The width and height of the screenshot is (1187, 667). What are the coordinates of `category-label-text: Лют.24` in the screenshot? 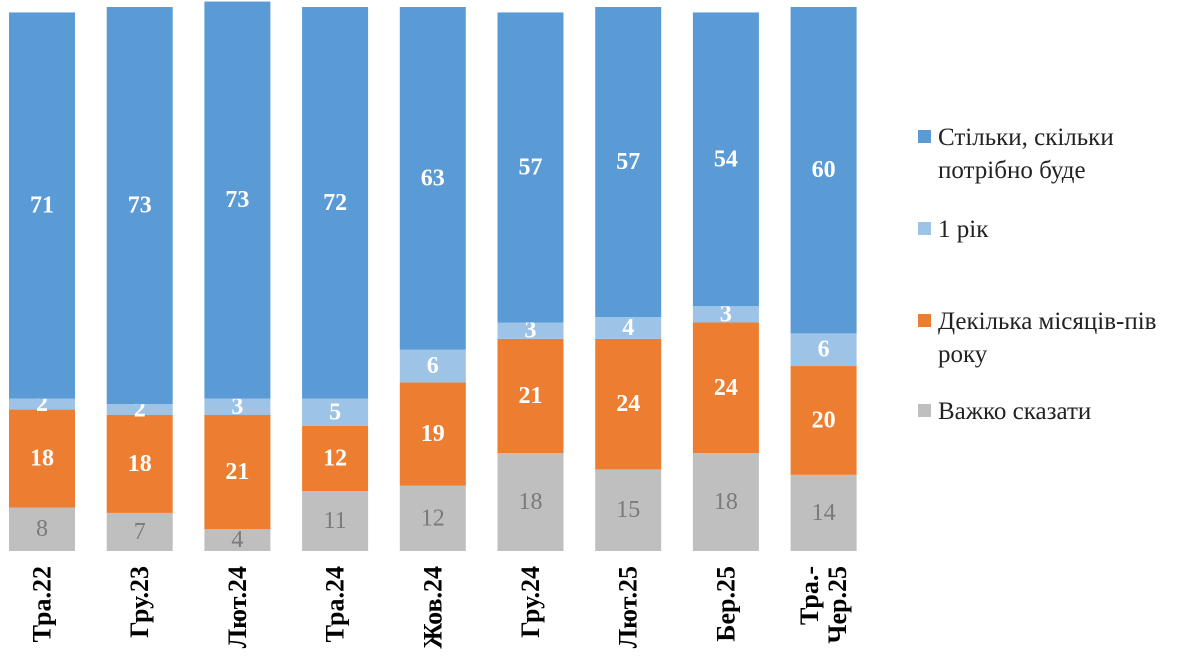 It's located at (237, 607).